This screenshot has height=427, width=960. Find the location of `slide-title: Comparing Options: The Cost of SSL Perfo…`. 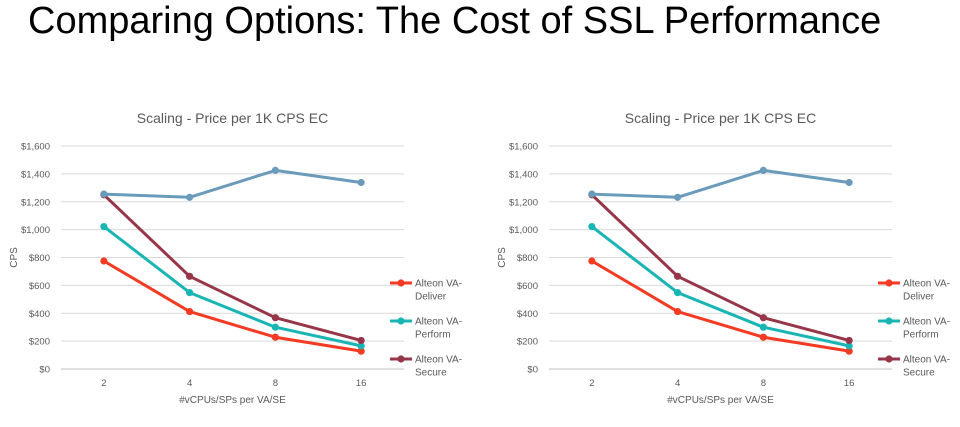

slide-title: Comparing Options: The Cost of SSL Perfo… is located at coordinates (455, 21).